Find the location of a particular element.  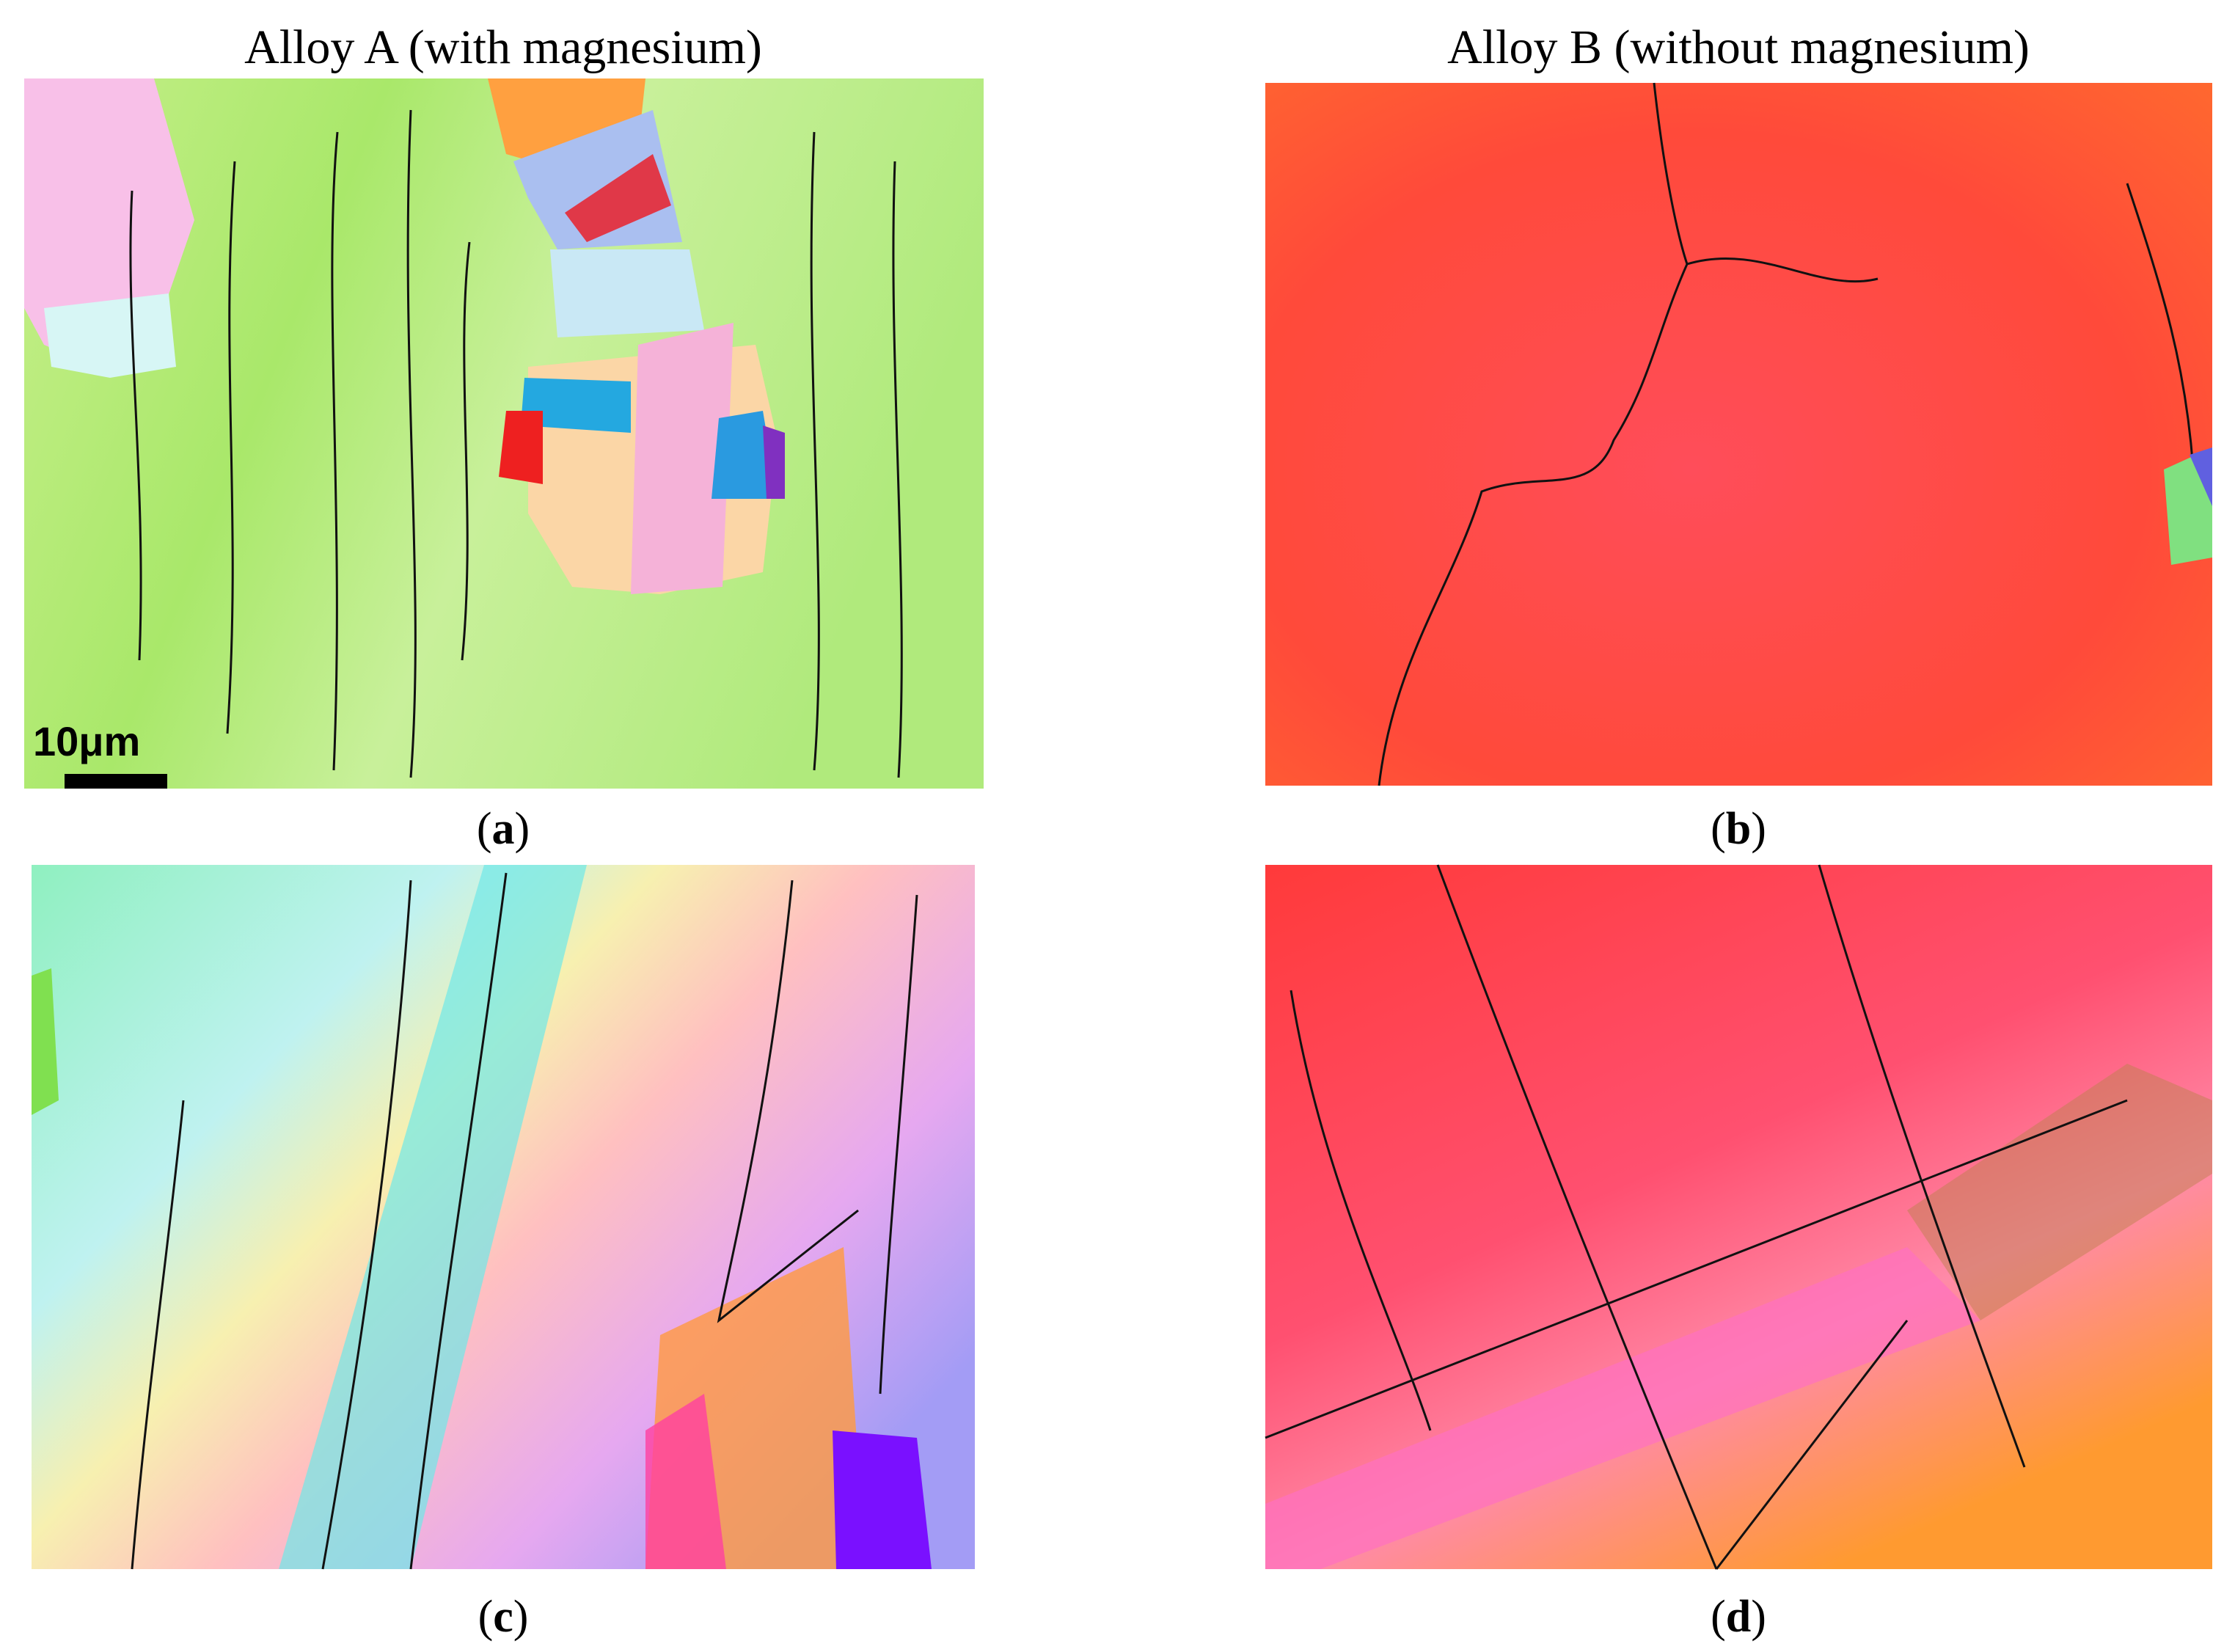

panel-label: (c) is located at coordinates (503, 1617).